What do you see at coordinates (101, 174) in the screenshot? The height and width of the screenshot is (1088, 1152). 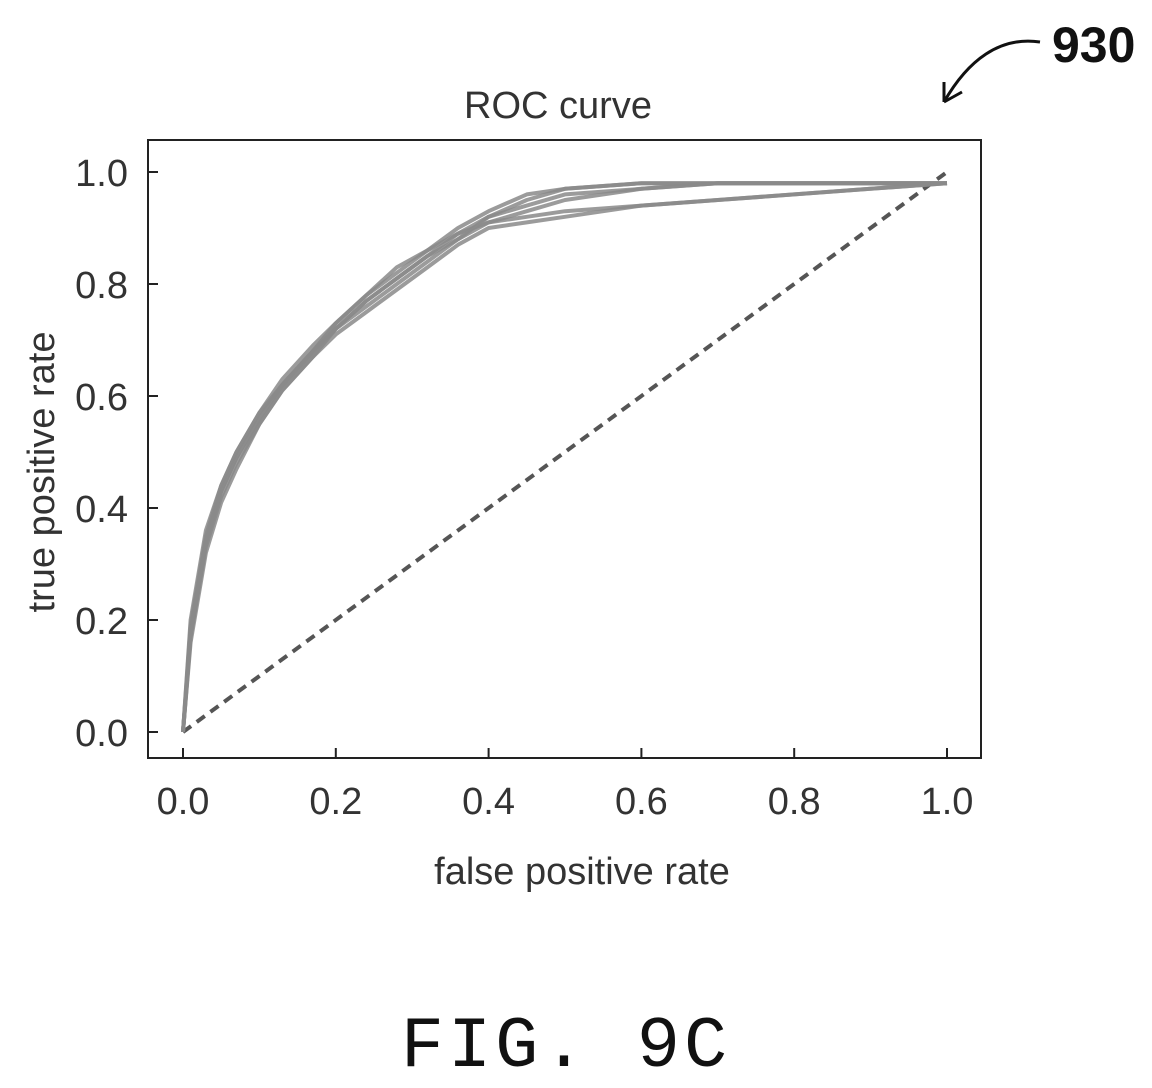 I see `y-tick-label: 1.0` at bounding box center [101, 174].